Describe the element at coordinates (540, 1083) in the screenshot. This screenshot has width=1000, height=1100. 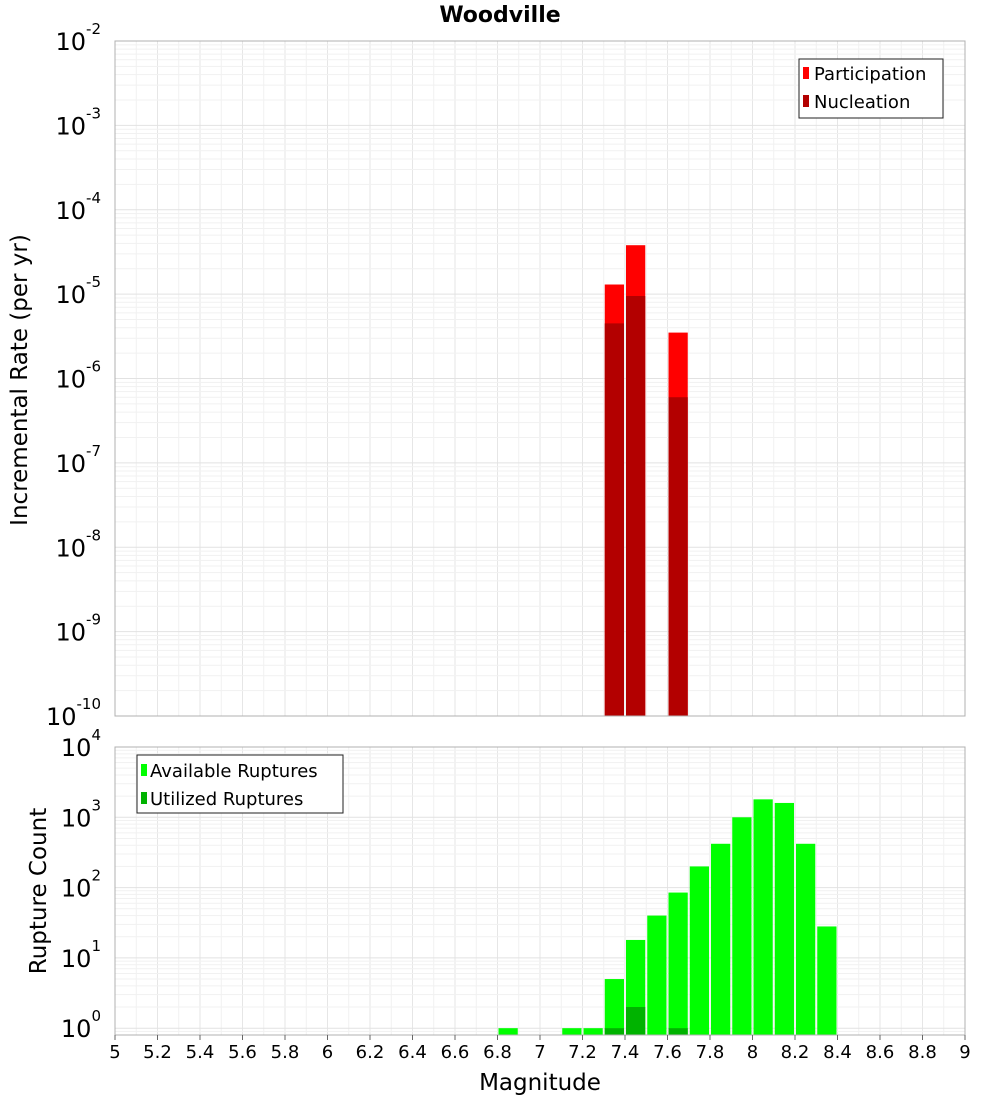
I see `x-axis-label: Magnitude` at that location.